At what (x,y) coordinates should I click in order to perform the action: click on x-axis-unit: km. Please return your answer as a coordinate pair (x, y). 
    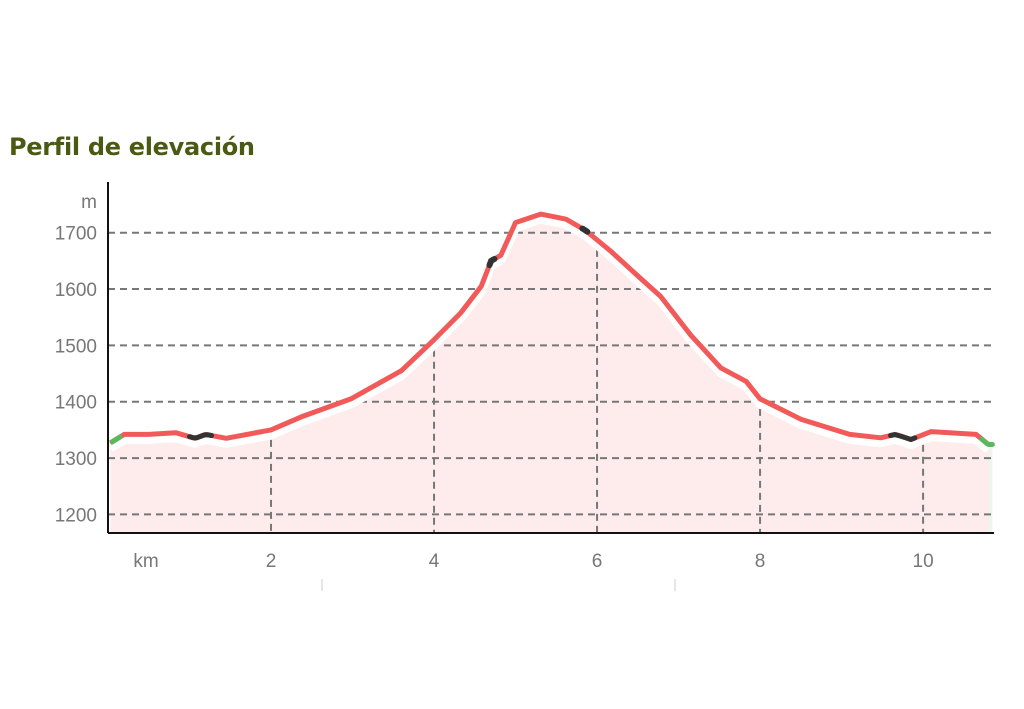
    Looking at the image, I should click on (145, 561).